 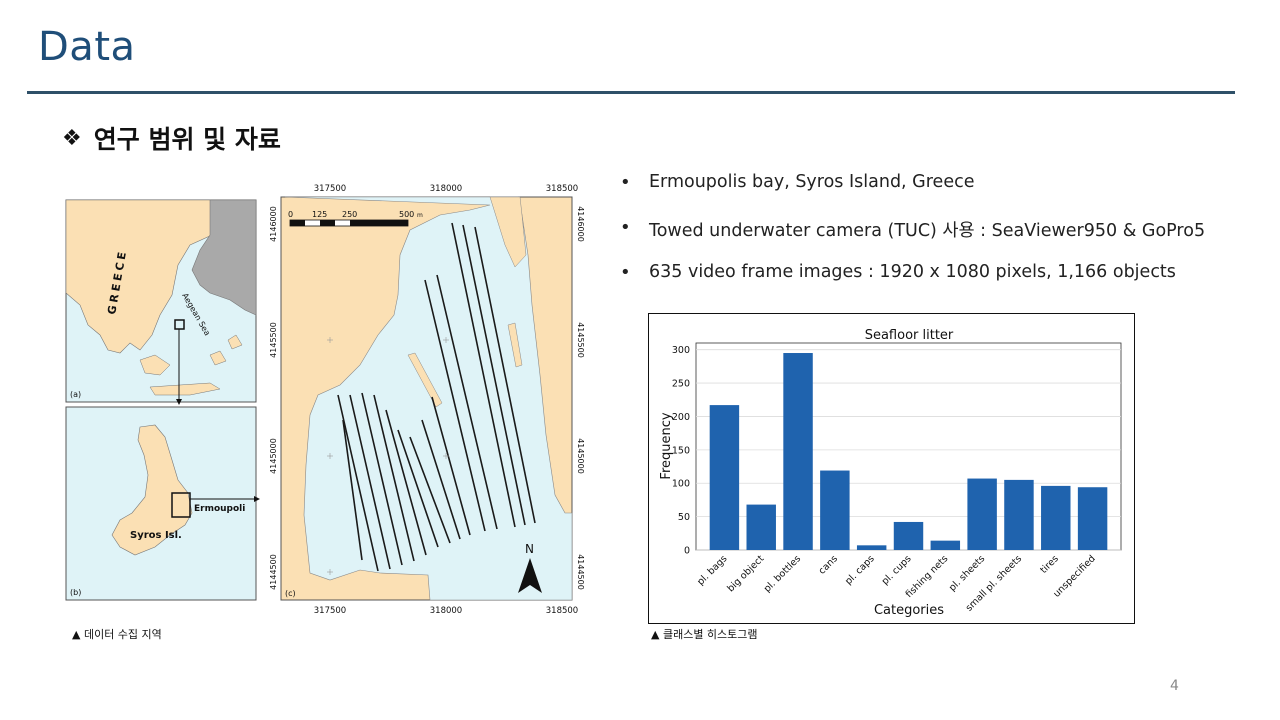 I want to click on bullet-item: Ermoupolis bay, Syros Island, Greece, so click(x=912, y=194).